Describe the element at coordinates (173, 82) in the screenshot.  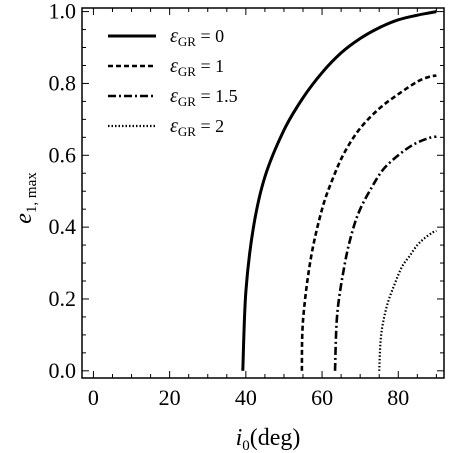
I see `legend: εGR = 0 εGR = 1 εGR = 1.5 εGR = 2` at that location.